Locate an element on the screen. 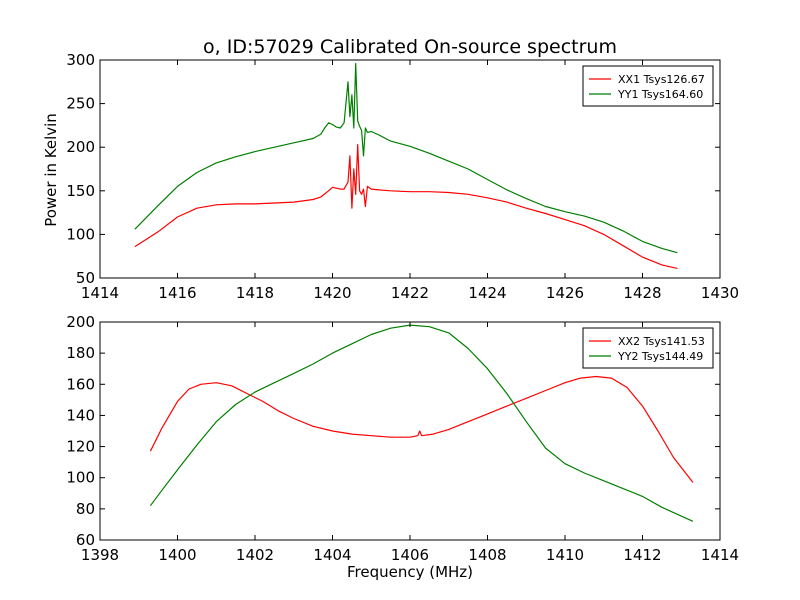 Image resolution: width=800 pixels, height=600 pixels. legend-label: XX2 Tsys141.53 is located at coordinates (661, 341).